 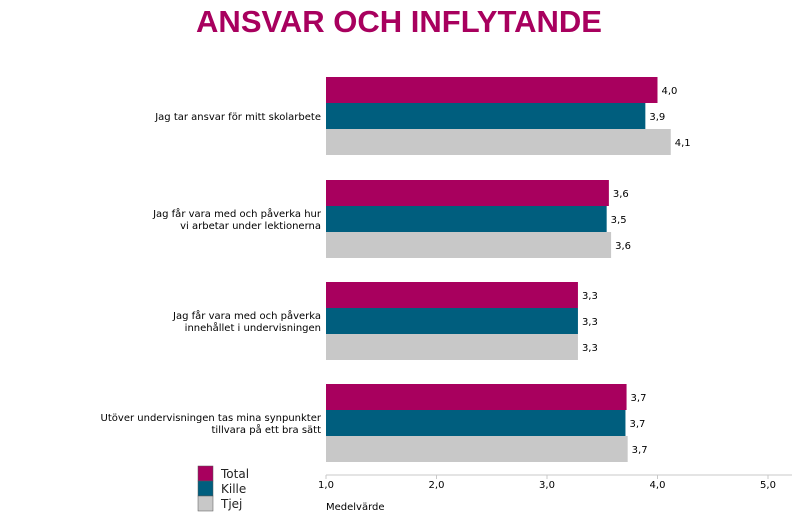 What do you see at coordinates (234, 474) in the screenshot?
I see `legend-label: Total` at bounding box center [234, 474].